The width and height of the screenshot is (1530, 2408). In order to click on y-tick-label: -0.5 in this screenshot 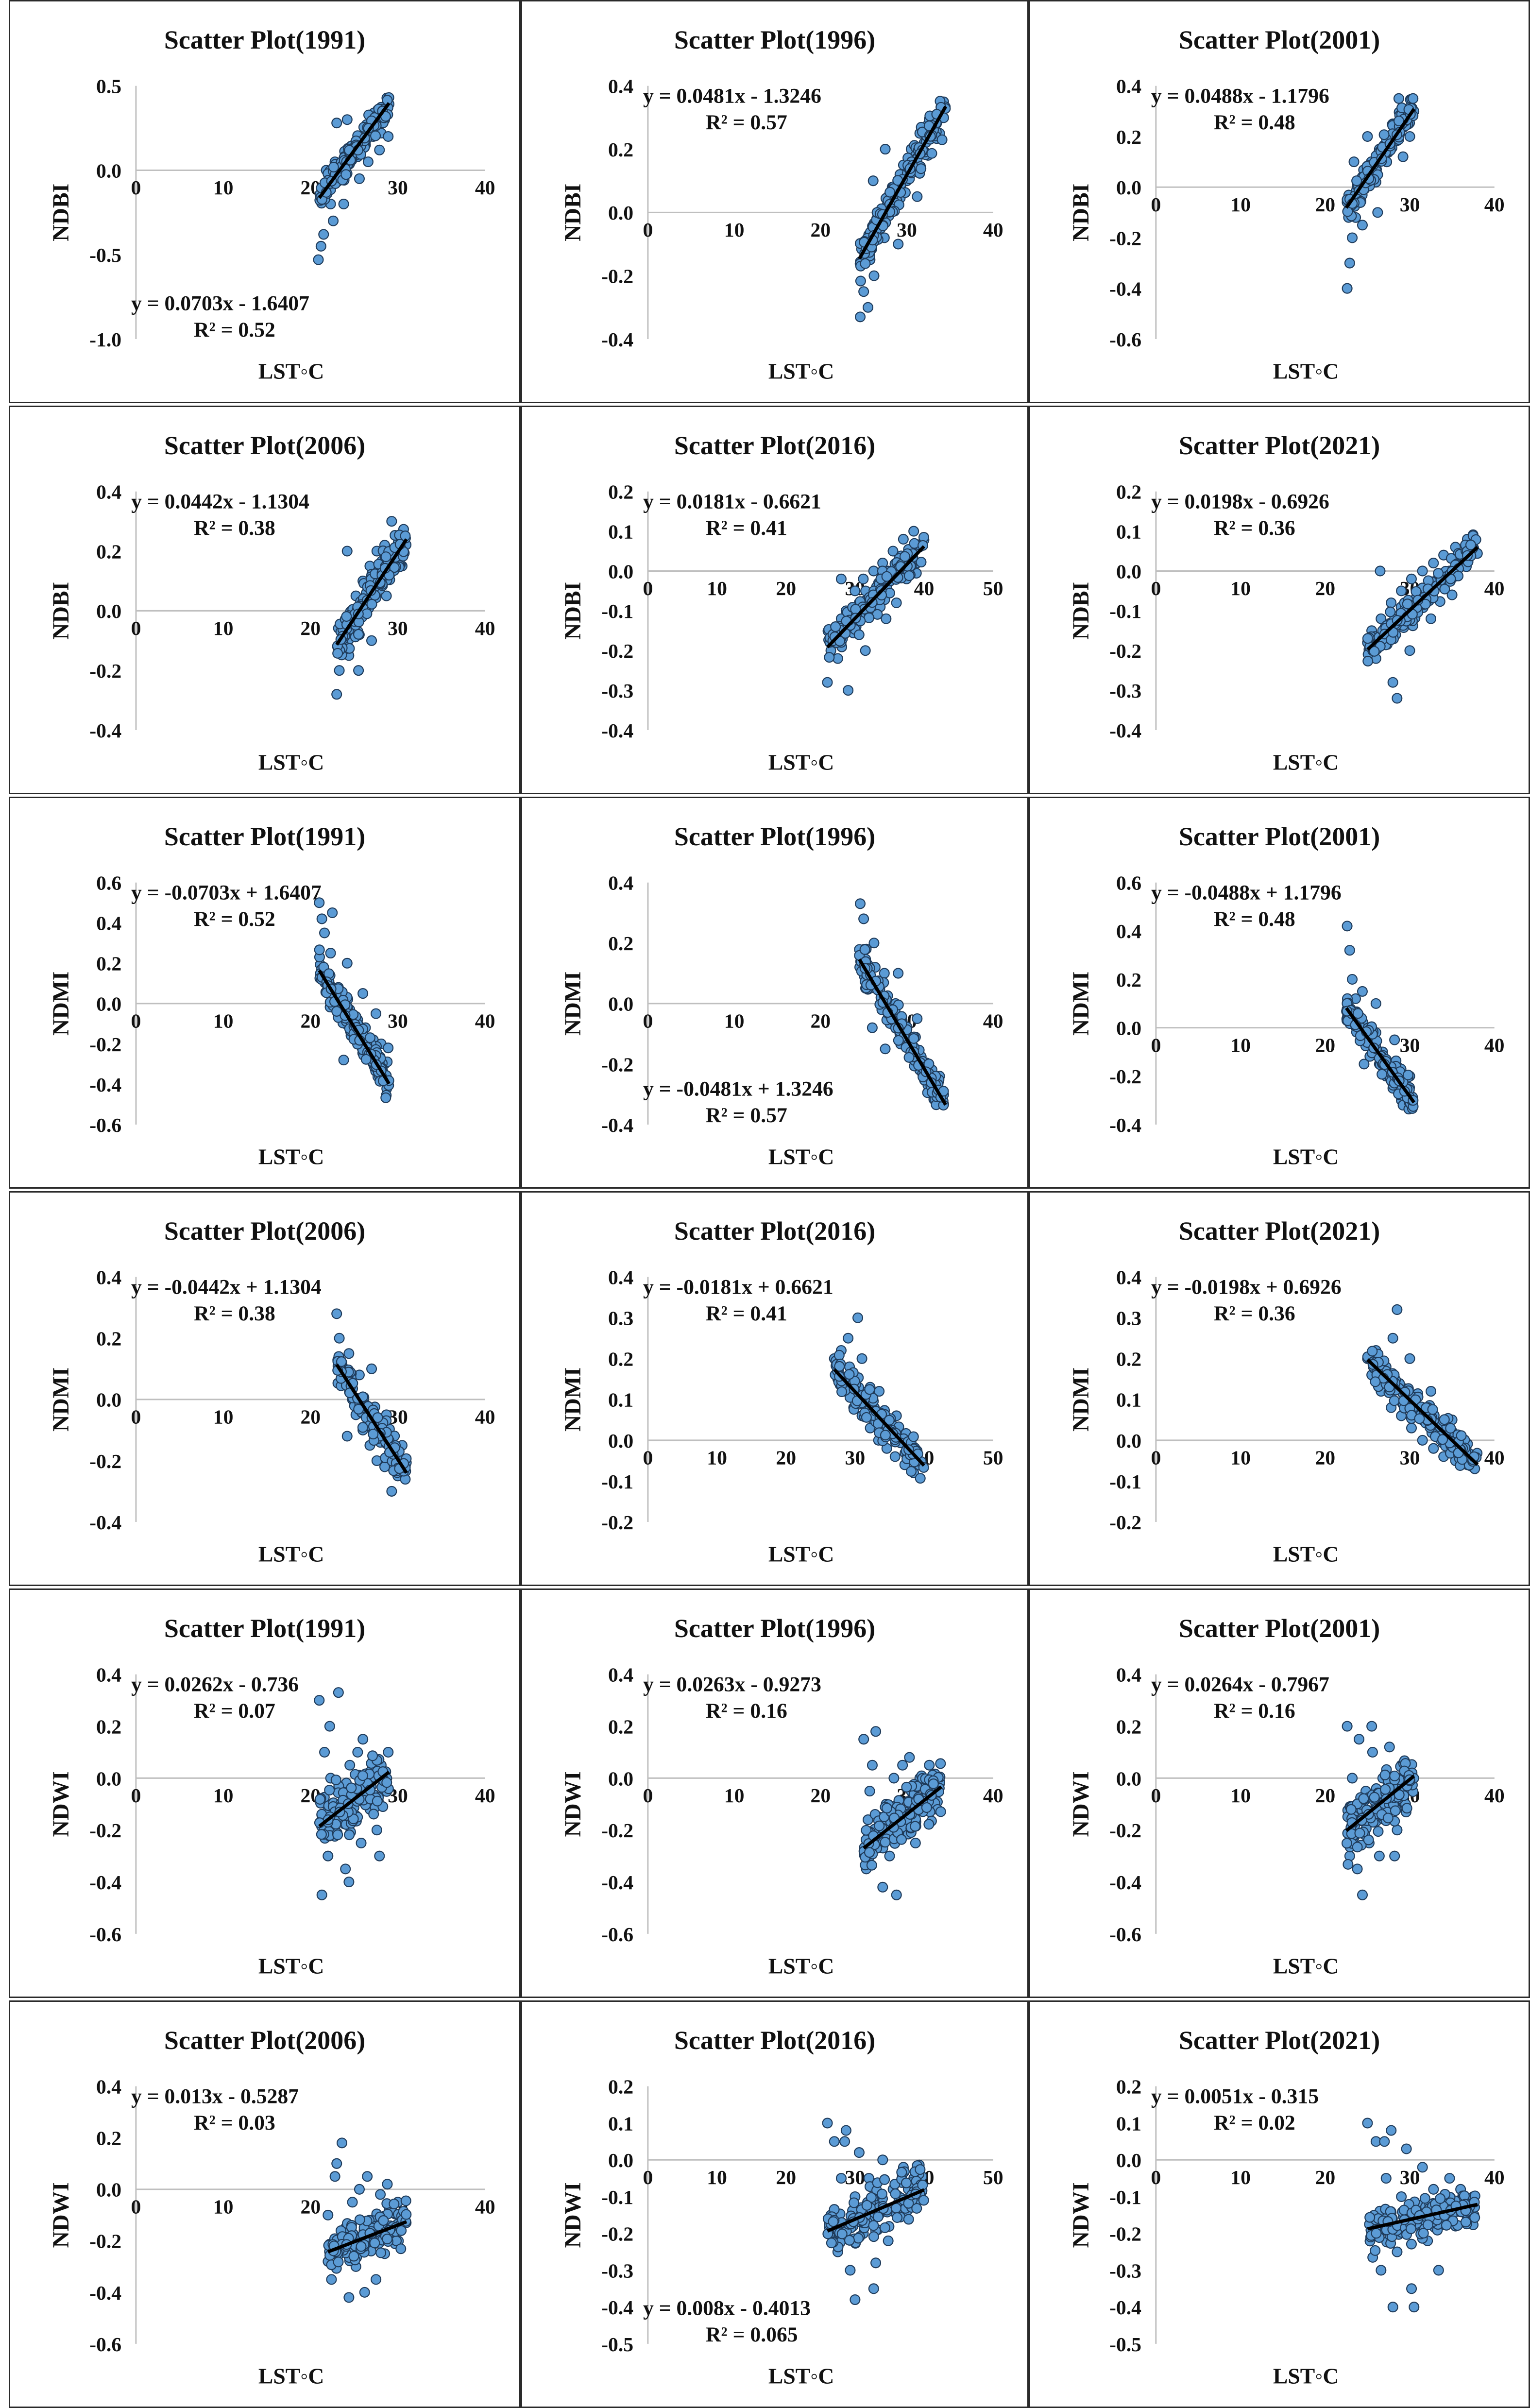, I will do `click(105, 255)`.